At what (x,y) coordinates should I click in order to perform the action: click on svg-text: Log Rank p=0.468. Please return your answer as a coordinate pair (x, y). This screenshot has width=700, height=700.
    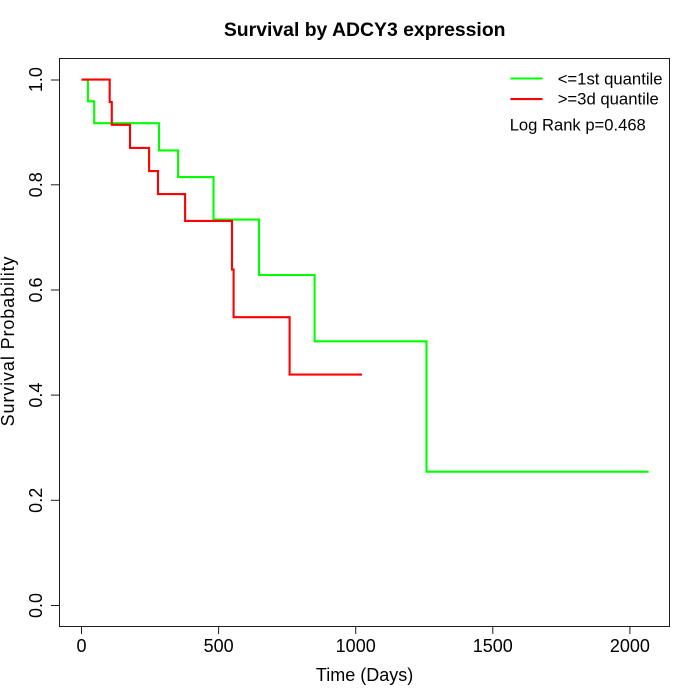
    Looking at the image, I should click on (578, 125).